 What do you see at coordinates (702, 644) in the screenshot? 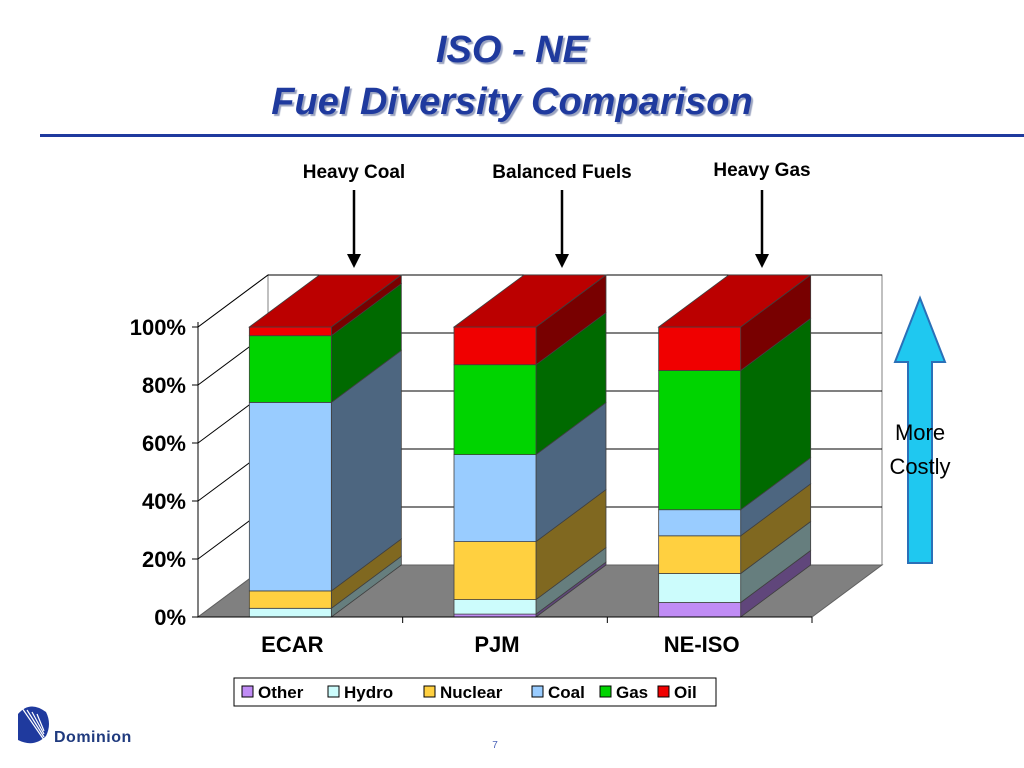
I see `x-tick-label: NE-ISO` at bounding box center [702, 644].